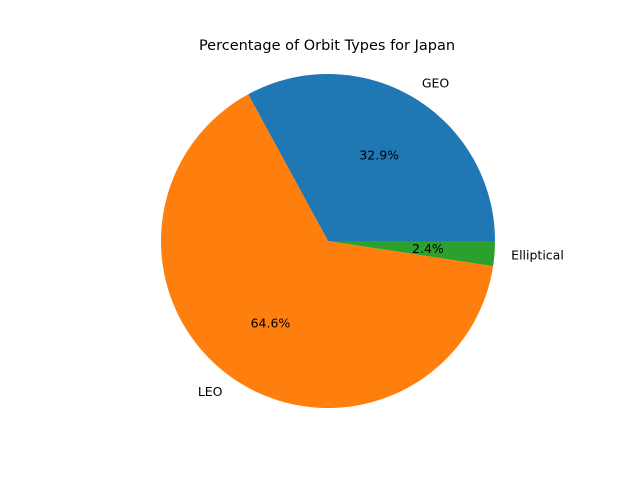  Describe the element at coordinates (436, 83) in the screenshot. I see `slice-label-geo: GEO` at that location.